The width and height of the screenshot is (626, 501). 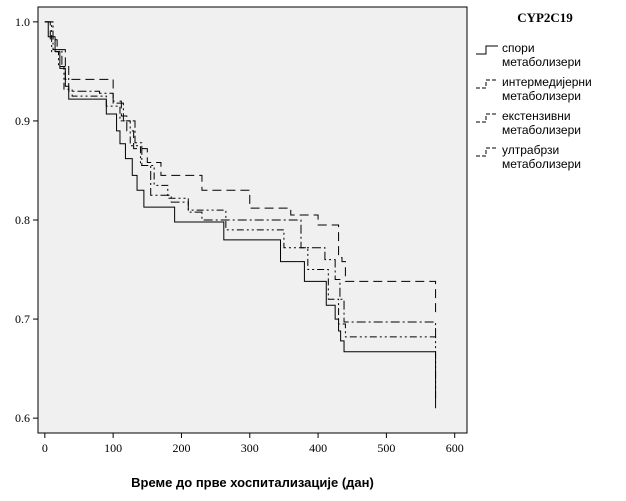 I want to click on x-tick-label: 600, so click(x=455, y=448).